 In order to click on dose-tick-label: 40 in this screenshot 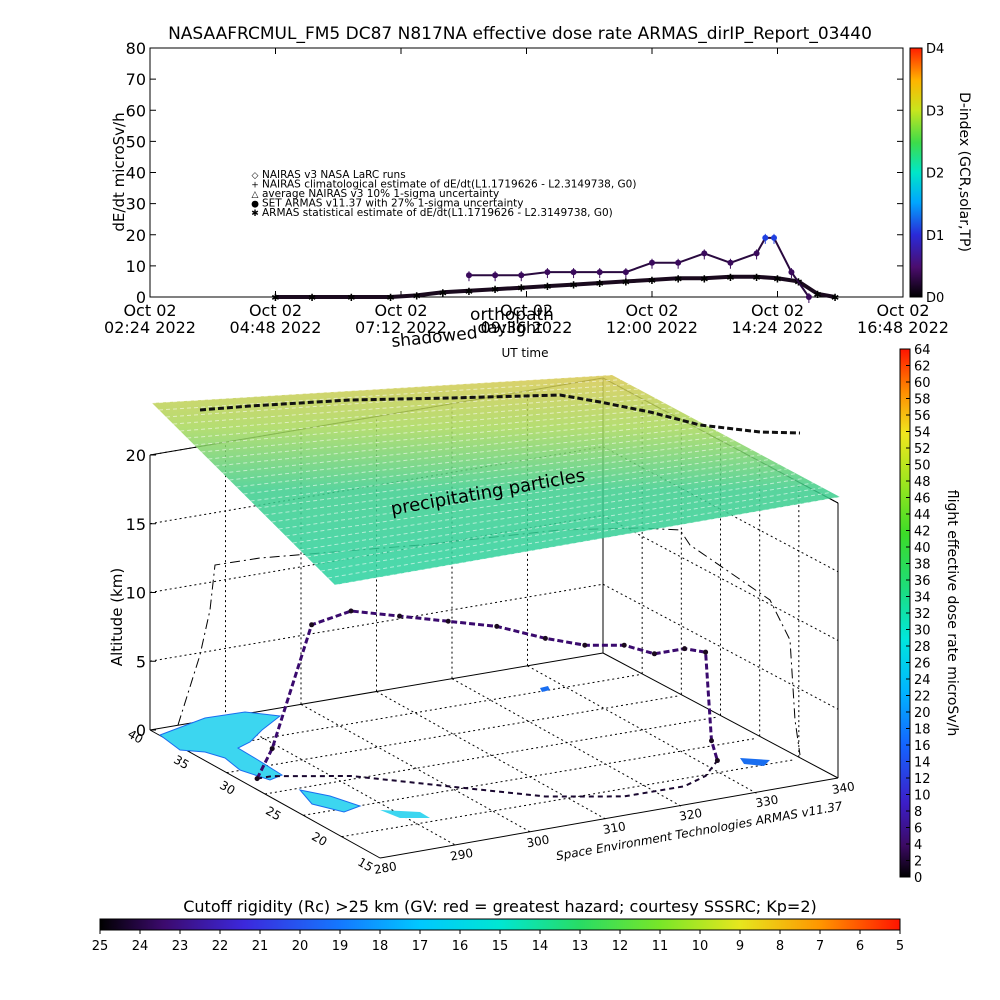, I will do `click(922, 548)`.